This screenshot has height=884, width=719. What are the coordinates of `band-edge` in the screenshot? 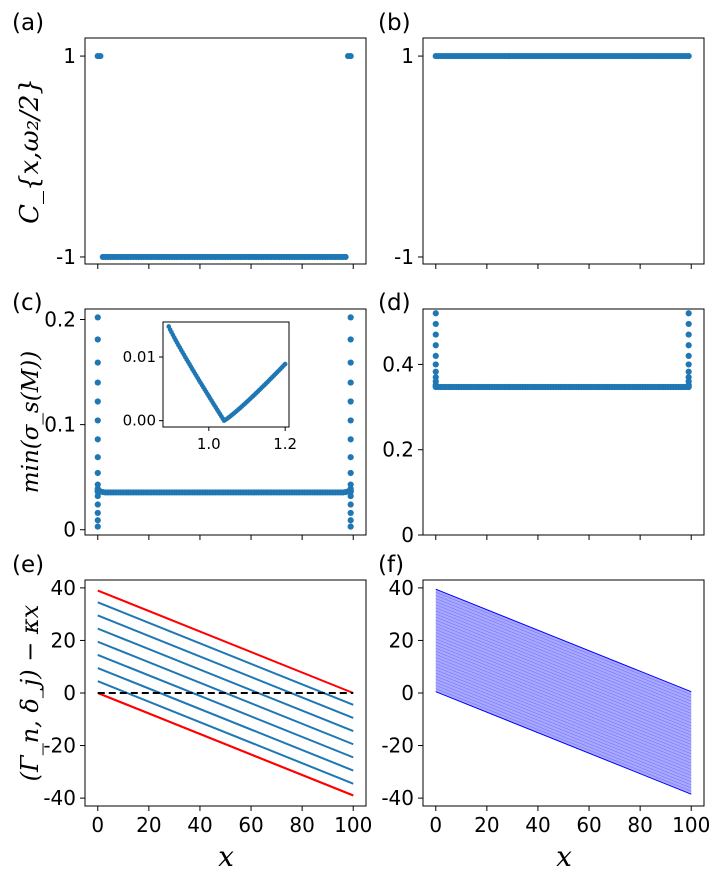 It's located at (563, 640).